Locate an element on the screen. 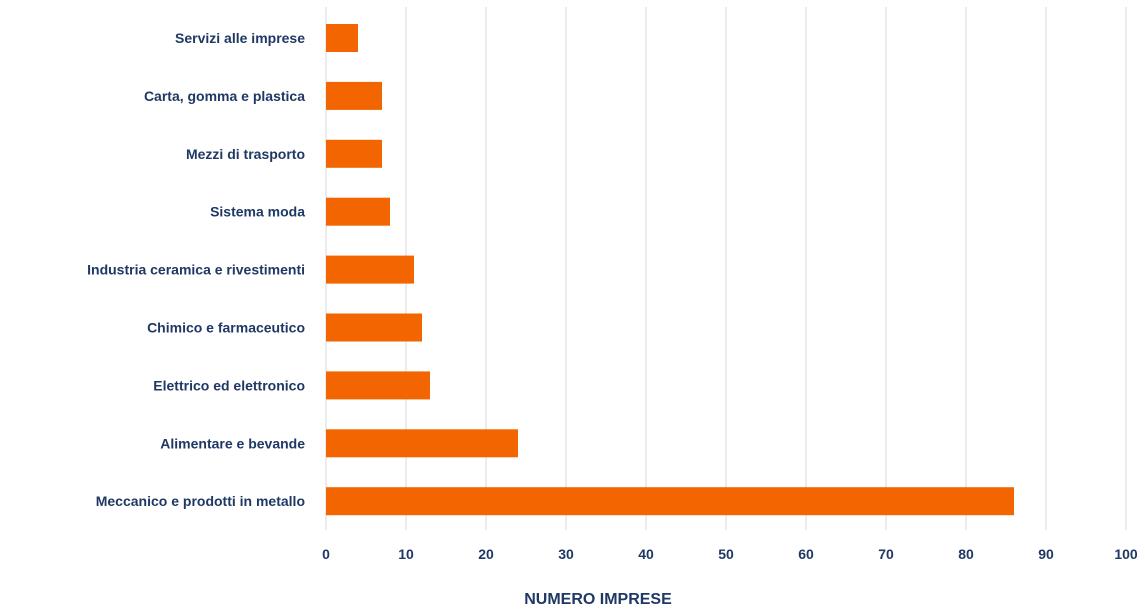 The image size is (1145, 612). category-label: Mezzi di trasporto is located at coordinates (245, 154).